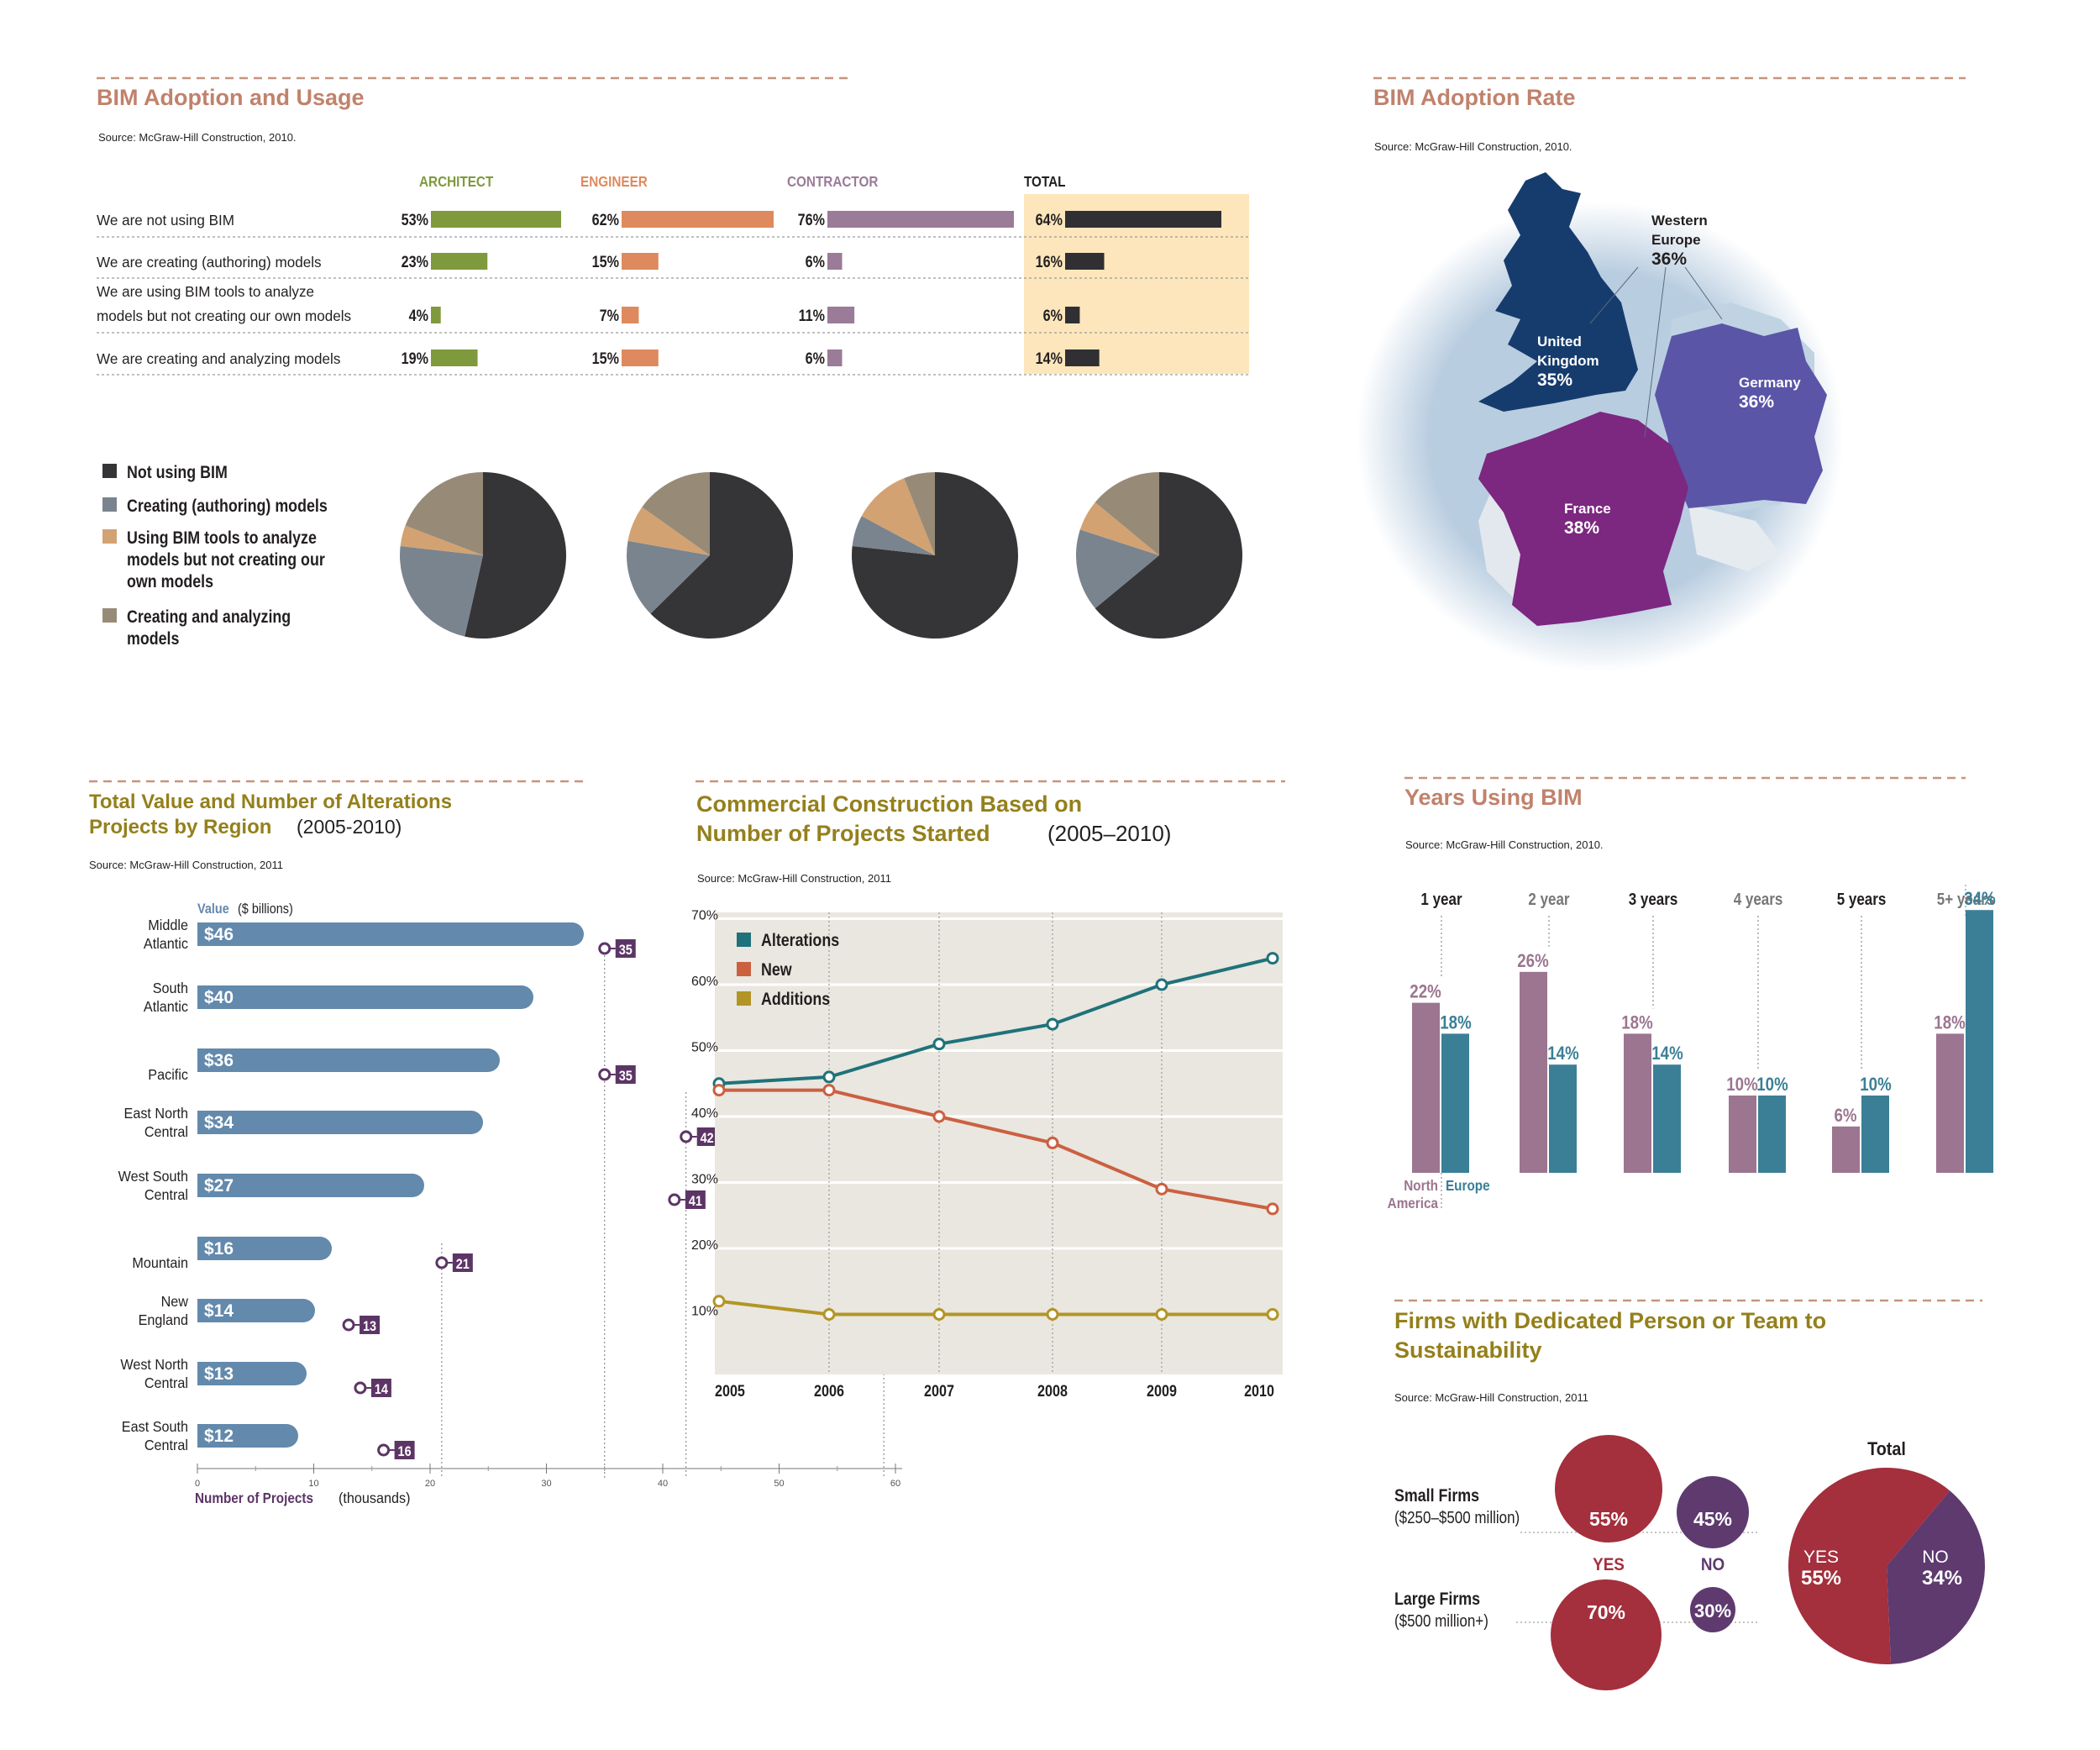  I want to click on region-united-kingdom-label: United, so click(1559, 342).